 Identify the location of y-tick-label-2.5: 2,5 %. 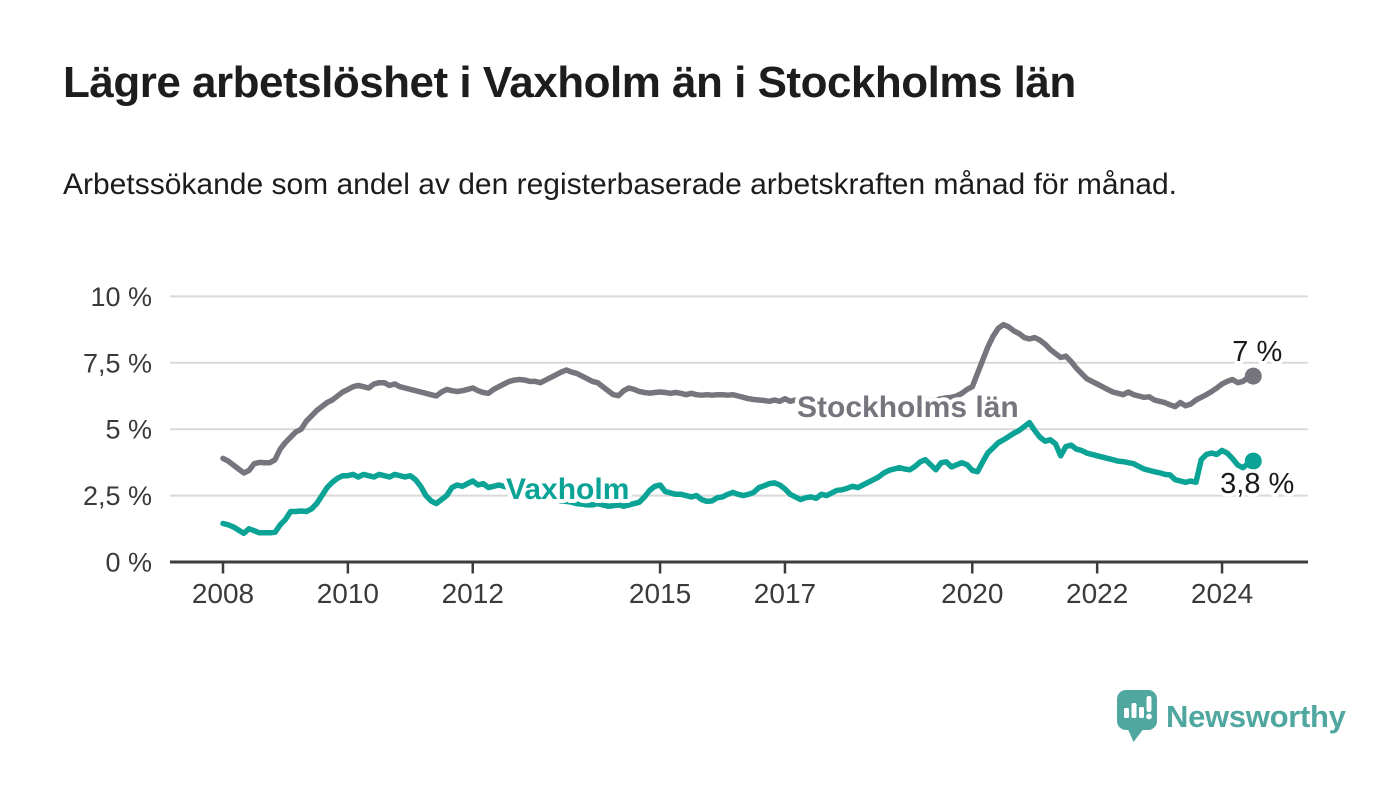
(117, 496).